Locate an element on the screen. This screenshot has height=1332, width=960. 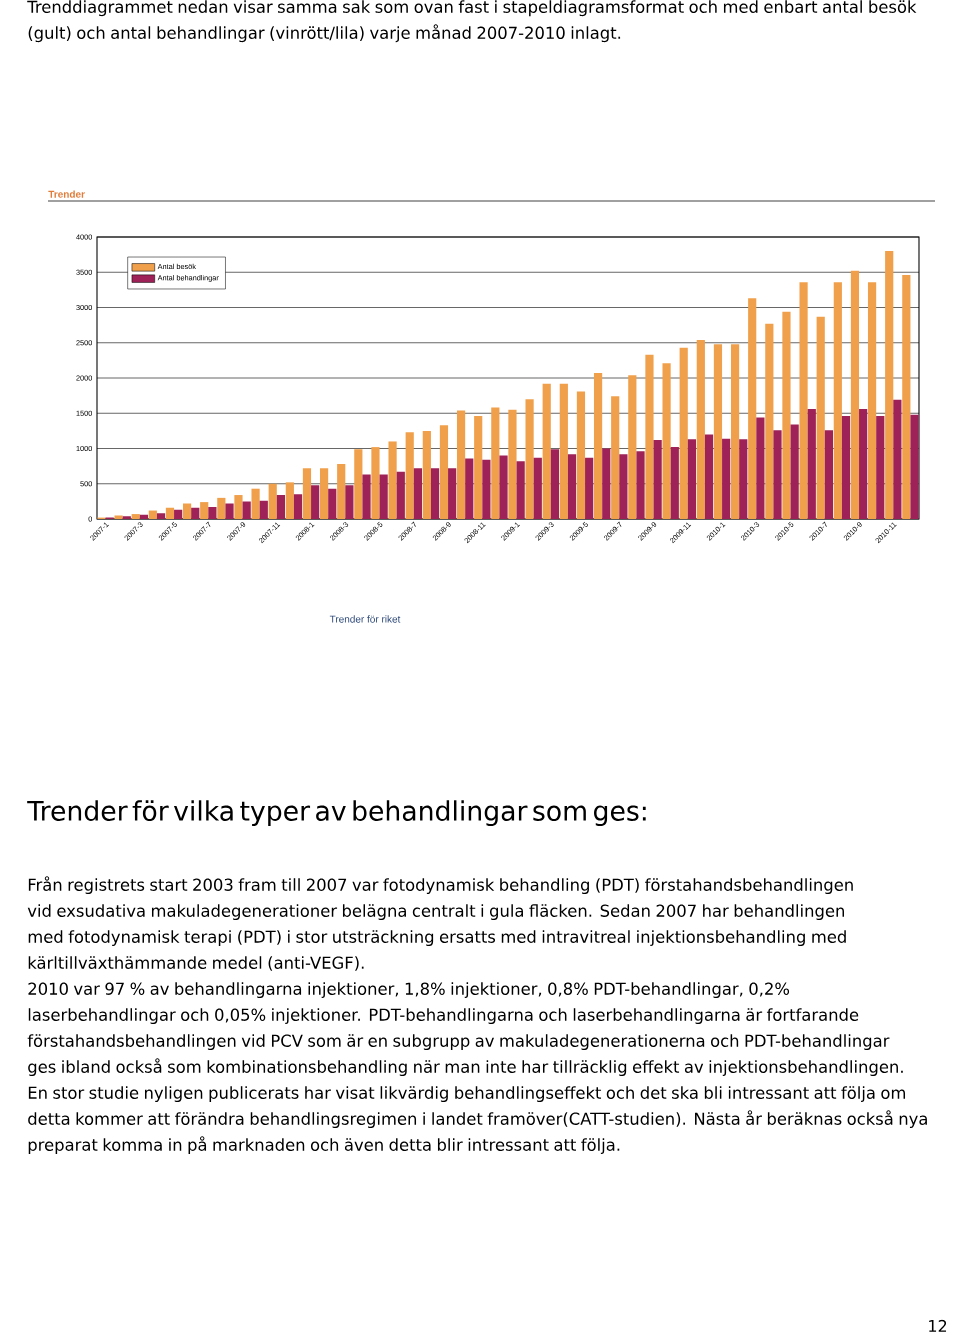
text: 12 is located at coordinates (938, 1325).